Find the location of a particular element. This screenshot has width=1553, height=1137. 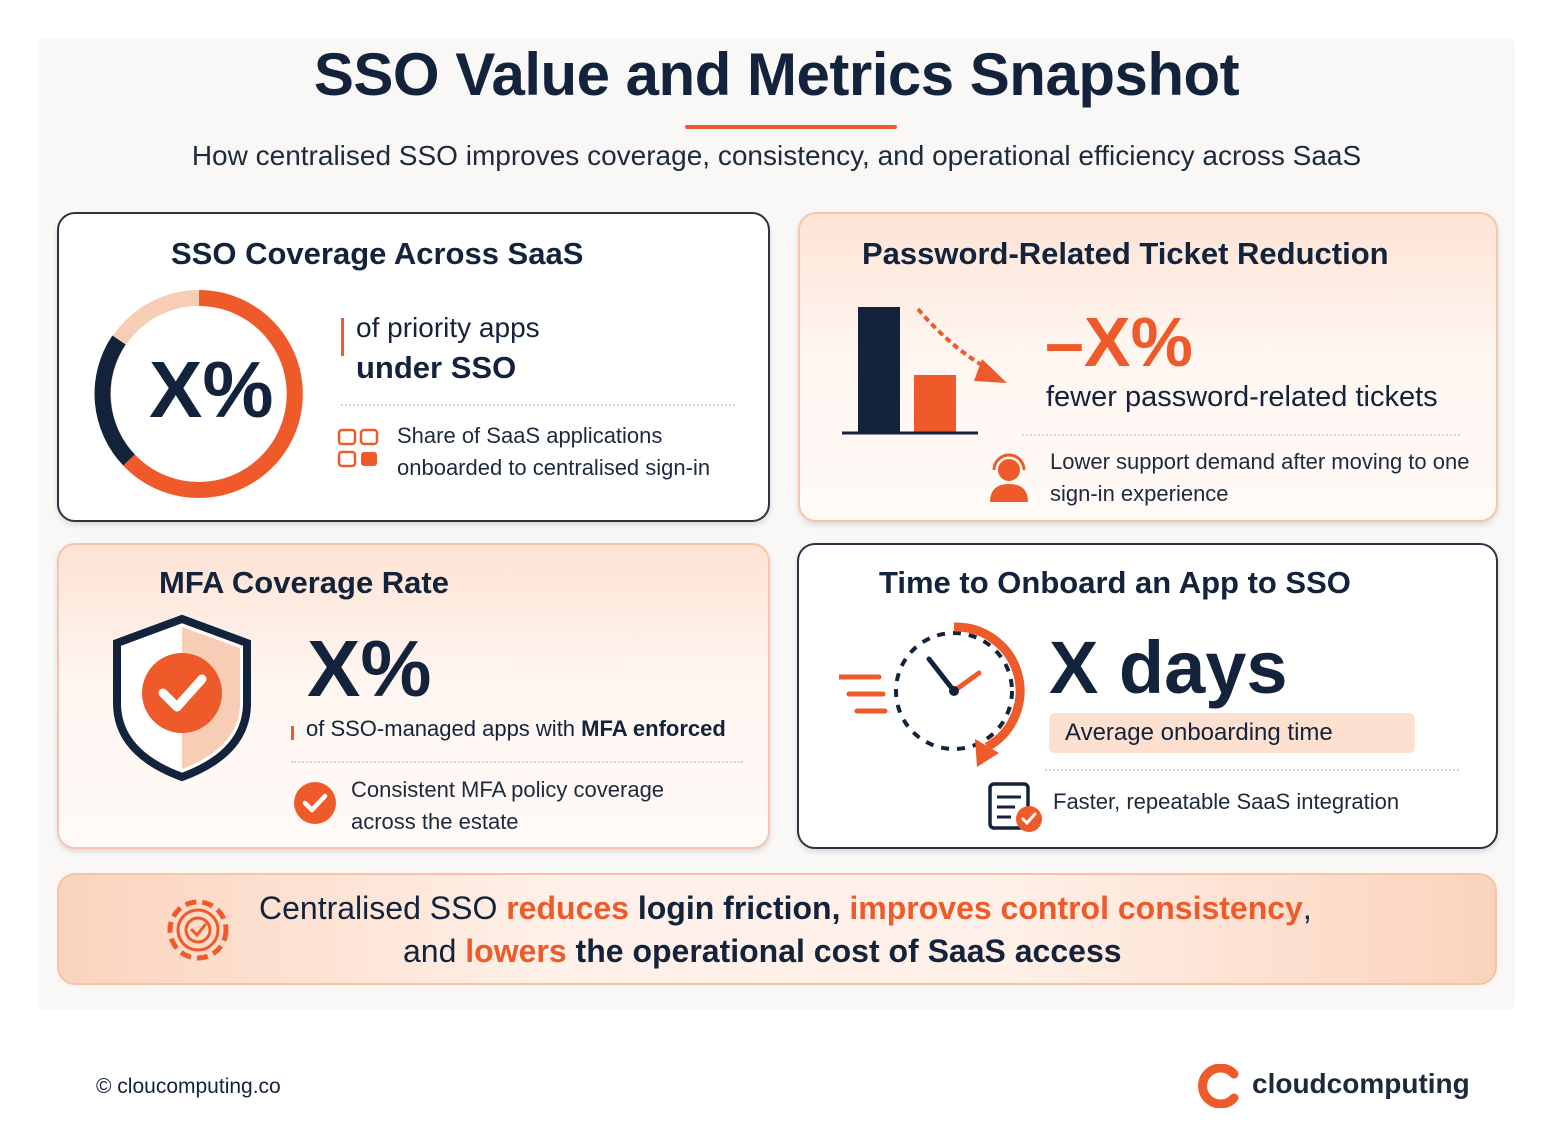

caption-bold: MFA enforced is located at coordinates (653, 728).